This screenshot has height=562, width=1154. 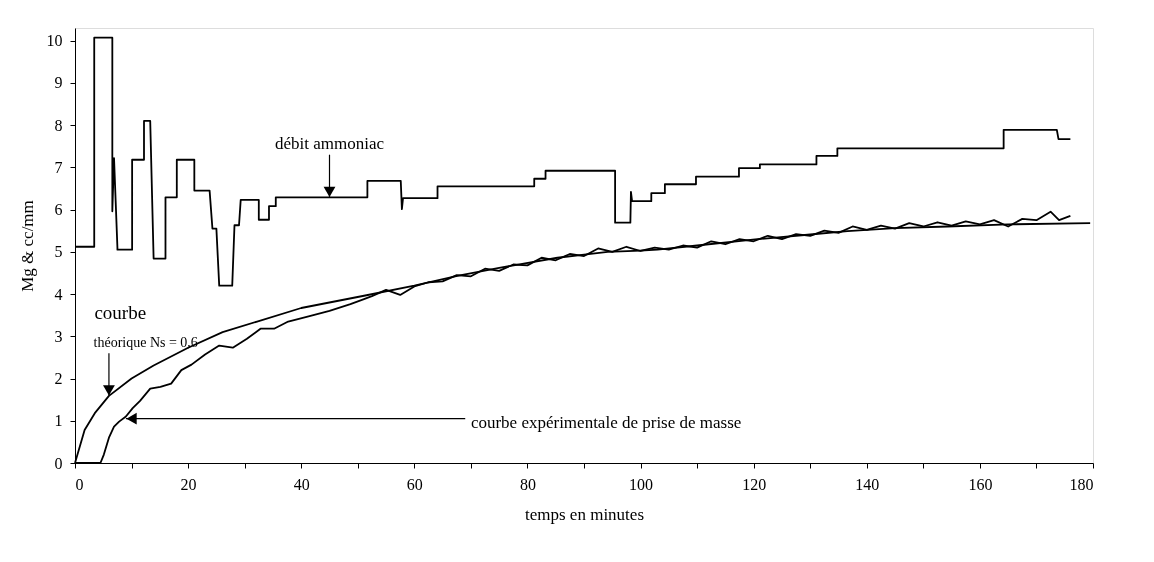 What do you see at coordinates (1081, 484) in the screenshot?
I see `x-tick-label: 180` at bounding box center [1081, 484].